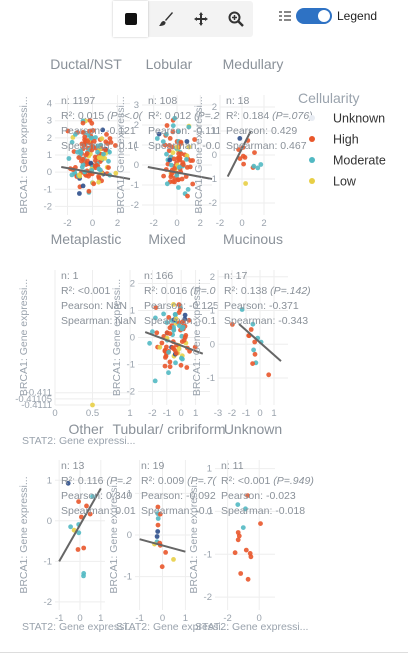 Image resolution: width=408 pixels, height=654 pixels. Describe the element at coordinates (165, 19) in the screenshot. I see `brush-tool-button` at that location.